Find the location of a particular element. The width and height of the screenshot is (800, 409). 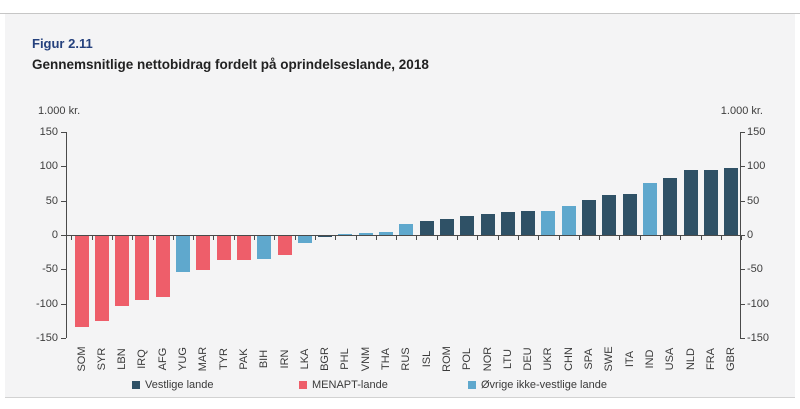

y-label-left-0: 0 is located at coordinates (54, 235).